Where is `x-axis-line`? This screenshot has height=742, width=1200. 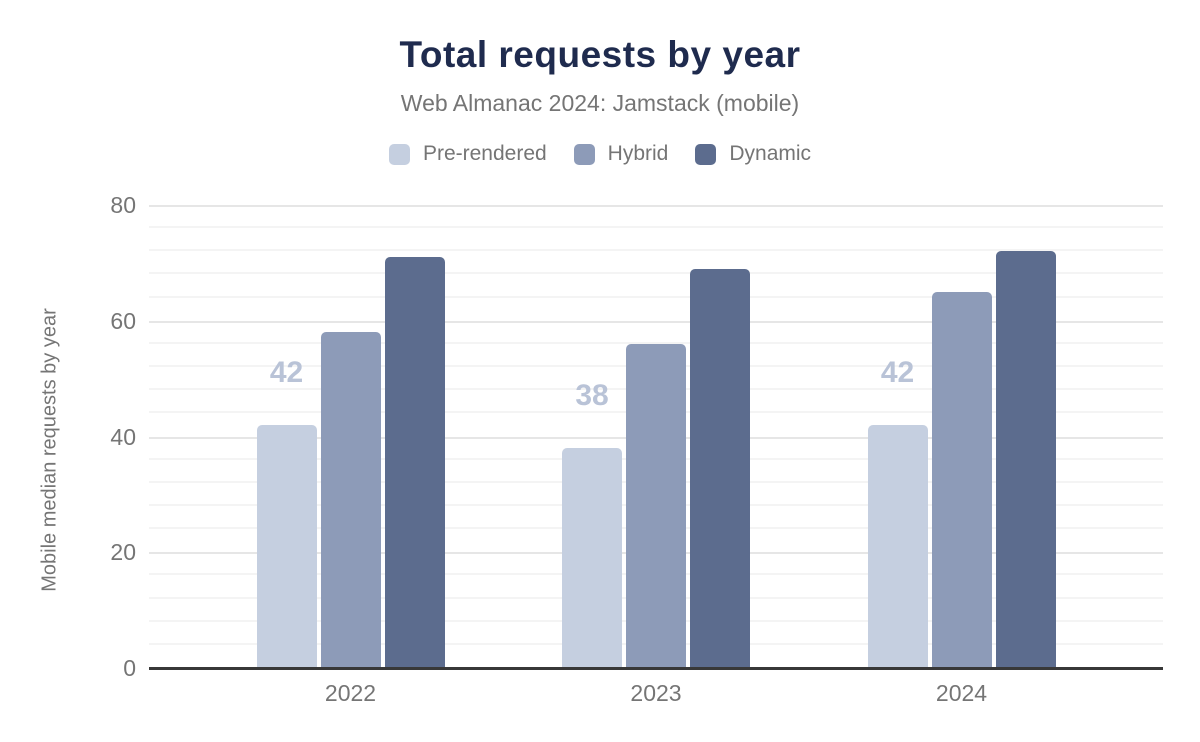
x-axis-line is located at coordinates (656, 668).